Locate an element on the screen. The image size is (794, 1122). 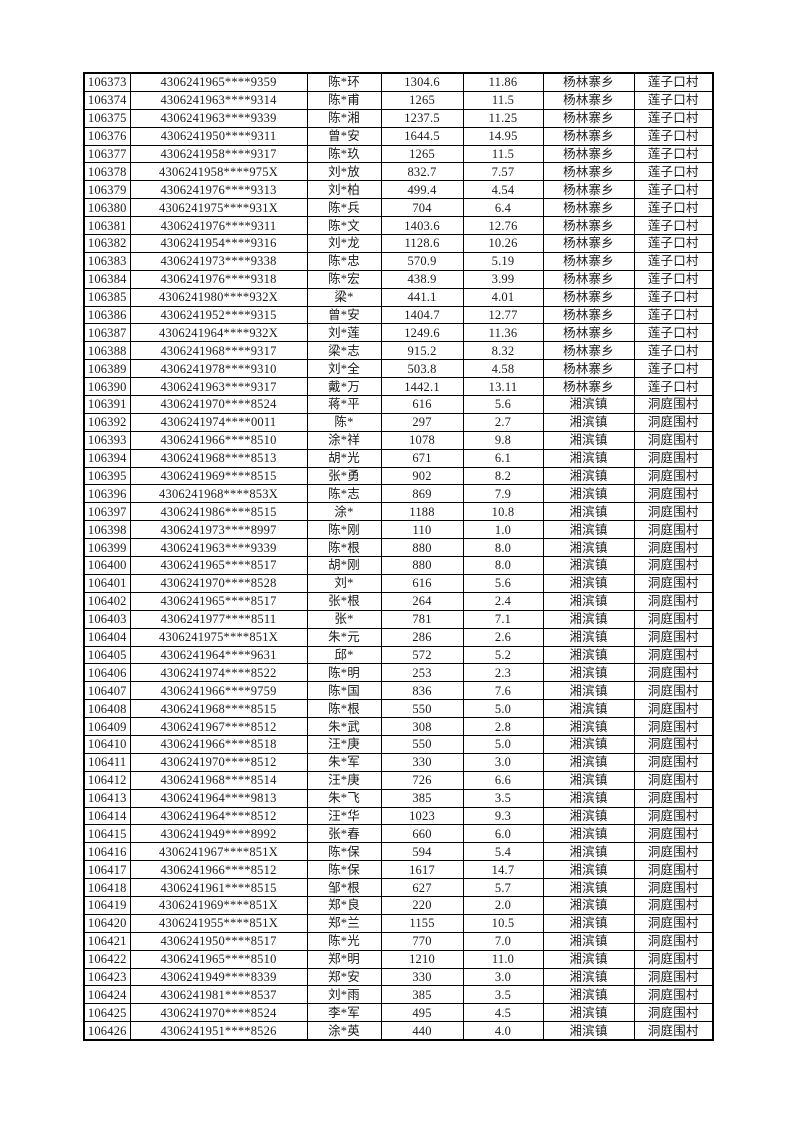
cell-area: 9.3 is located at coordinates (503, 816).